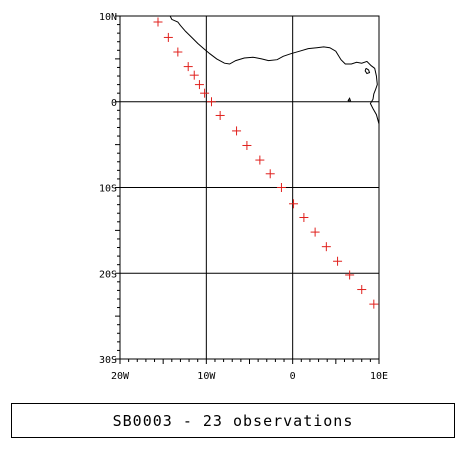  What do you see at coordinates (206, 376) in the screenshot?
I see `lon-label: 10W` at bounding box center [206, 376].